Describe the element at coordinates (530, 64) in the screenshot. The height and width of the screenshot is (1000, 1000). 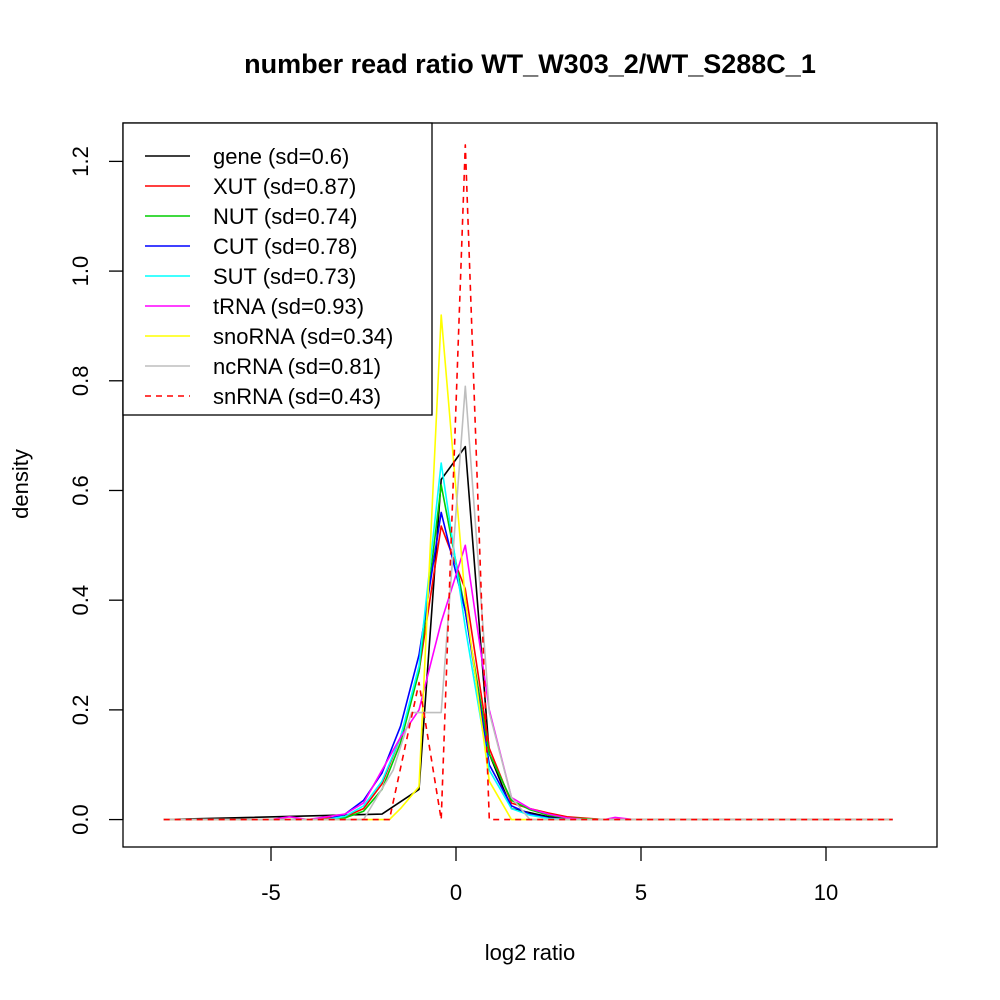
I see `chart-title: number read ratio WT_W303_2/WT_S288C_1` at that location.